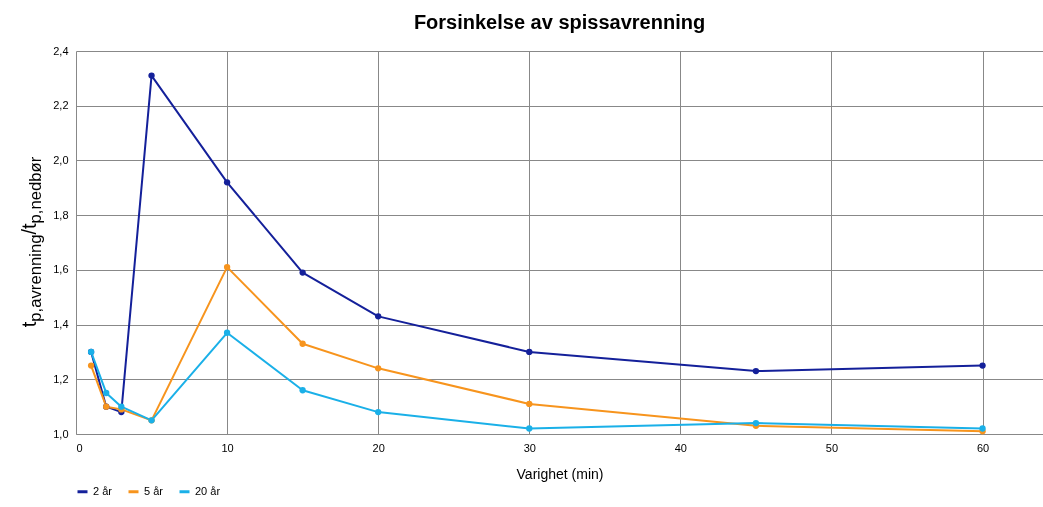  I want to click on legend-label: 20 år, so click(208, 490).